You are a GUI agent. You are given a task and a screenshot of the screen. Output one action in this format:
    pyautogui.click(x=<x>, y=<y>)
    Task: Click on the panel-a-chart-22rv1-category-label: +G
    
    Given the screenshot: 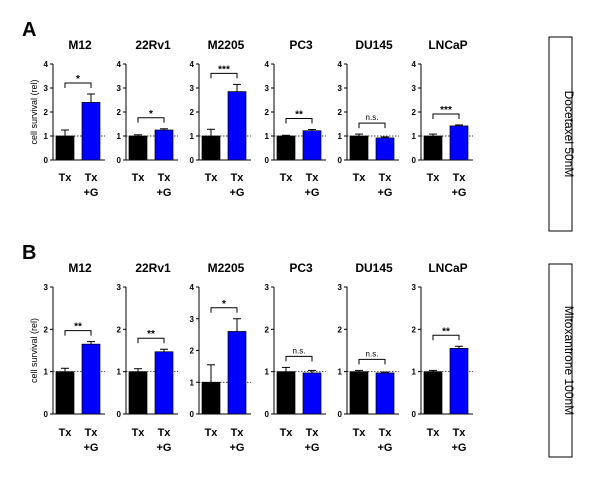 What is the action you would take?
    pyautogui.click(x=164, y=193)
    